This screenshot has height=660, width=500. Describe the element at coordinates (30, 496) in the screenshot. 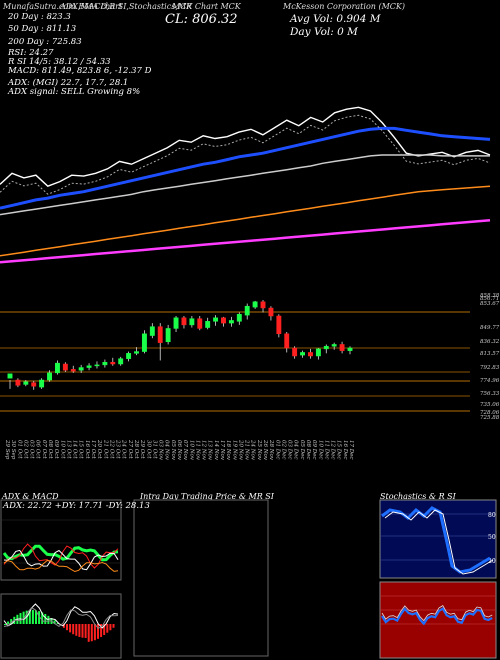

I see `adx-panel-title: ADX & MACD` at that location.